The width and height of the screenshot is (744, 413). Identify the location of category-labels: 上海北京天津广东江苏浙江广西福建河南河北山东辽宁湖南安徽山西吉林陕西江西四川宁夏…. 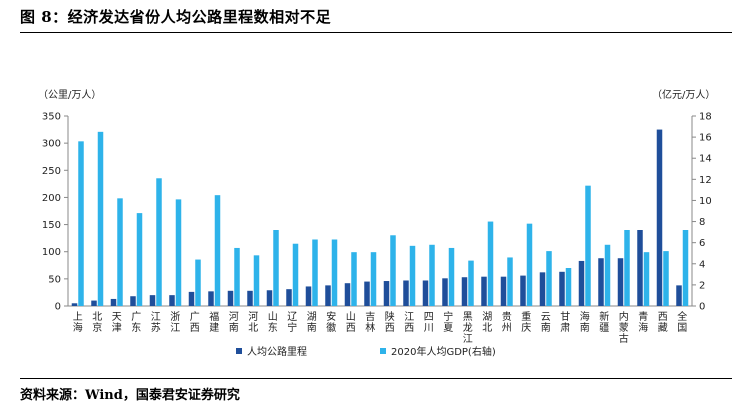
(380, 327).